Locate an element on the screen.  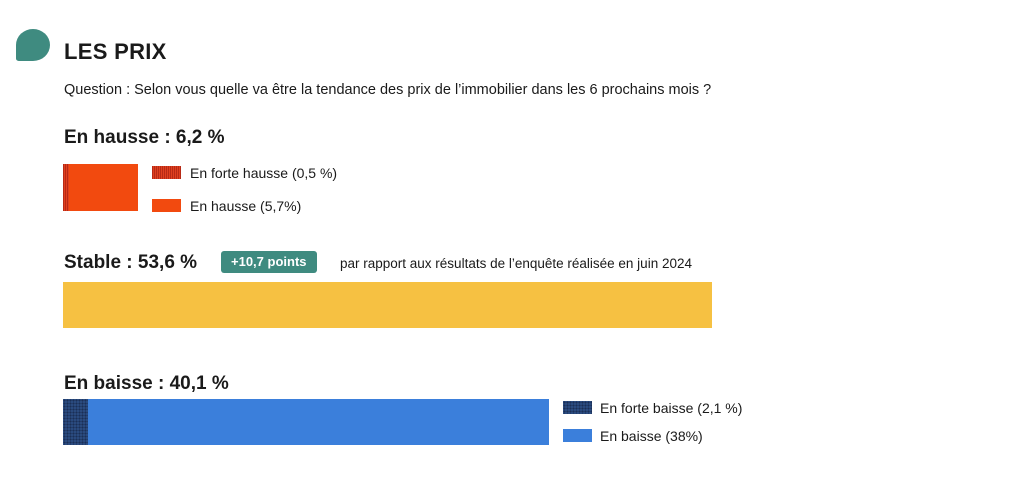
legend-swatch-baisse is located at coordinates (577, 435).